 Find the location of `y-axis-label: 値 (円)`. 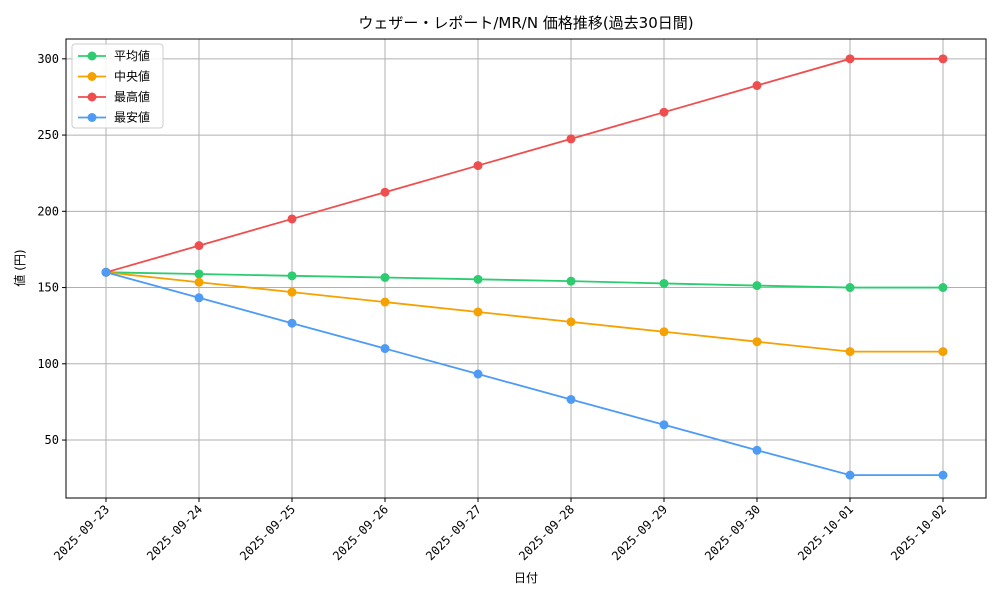

y-axis-label: 値 (円) is located at coordinates (19, 267).